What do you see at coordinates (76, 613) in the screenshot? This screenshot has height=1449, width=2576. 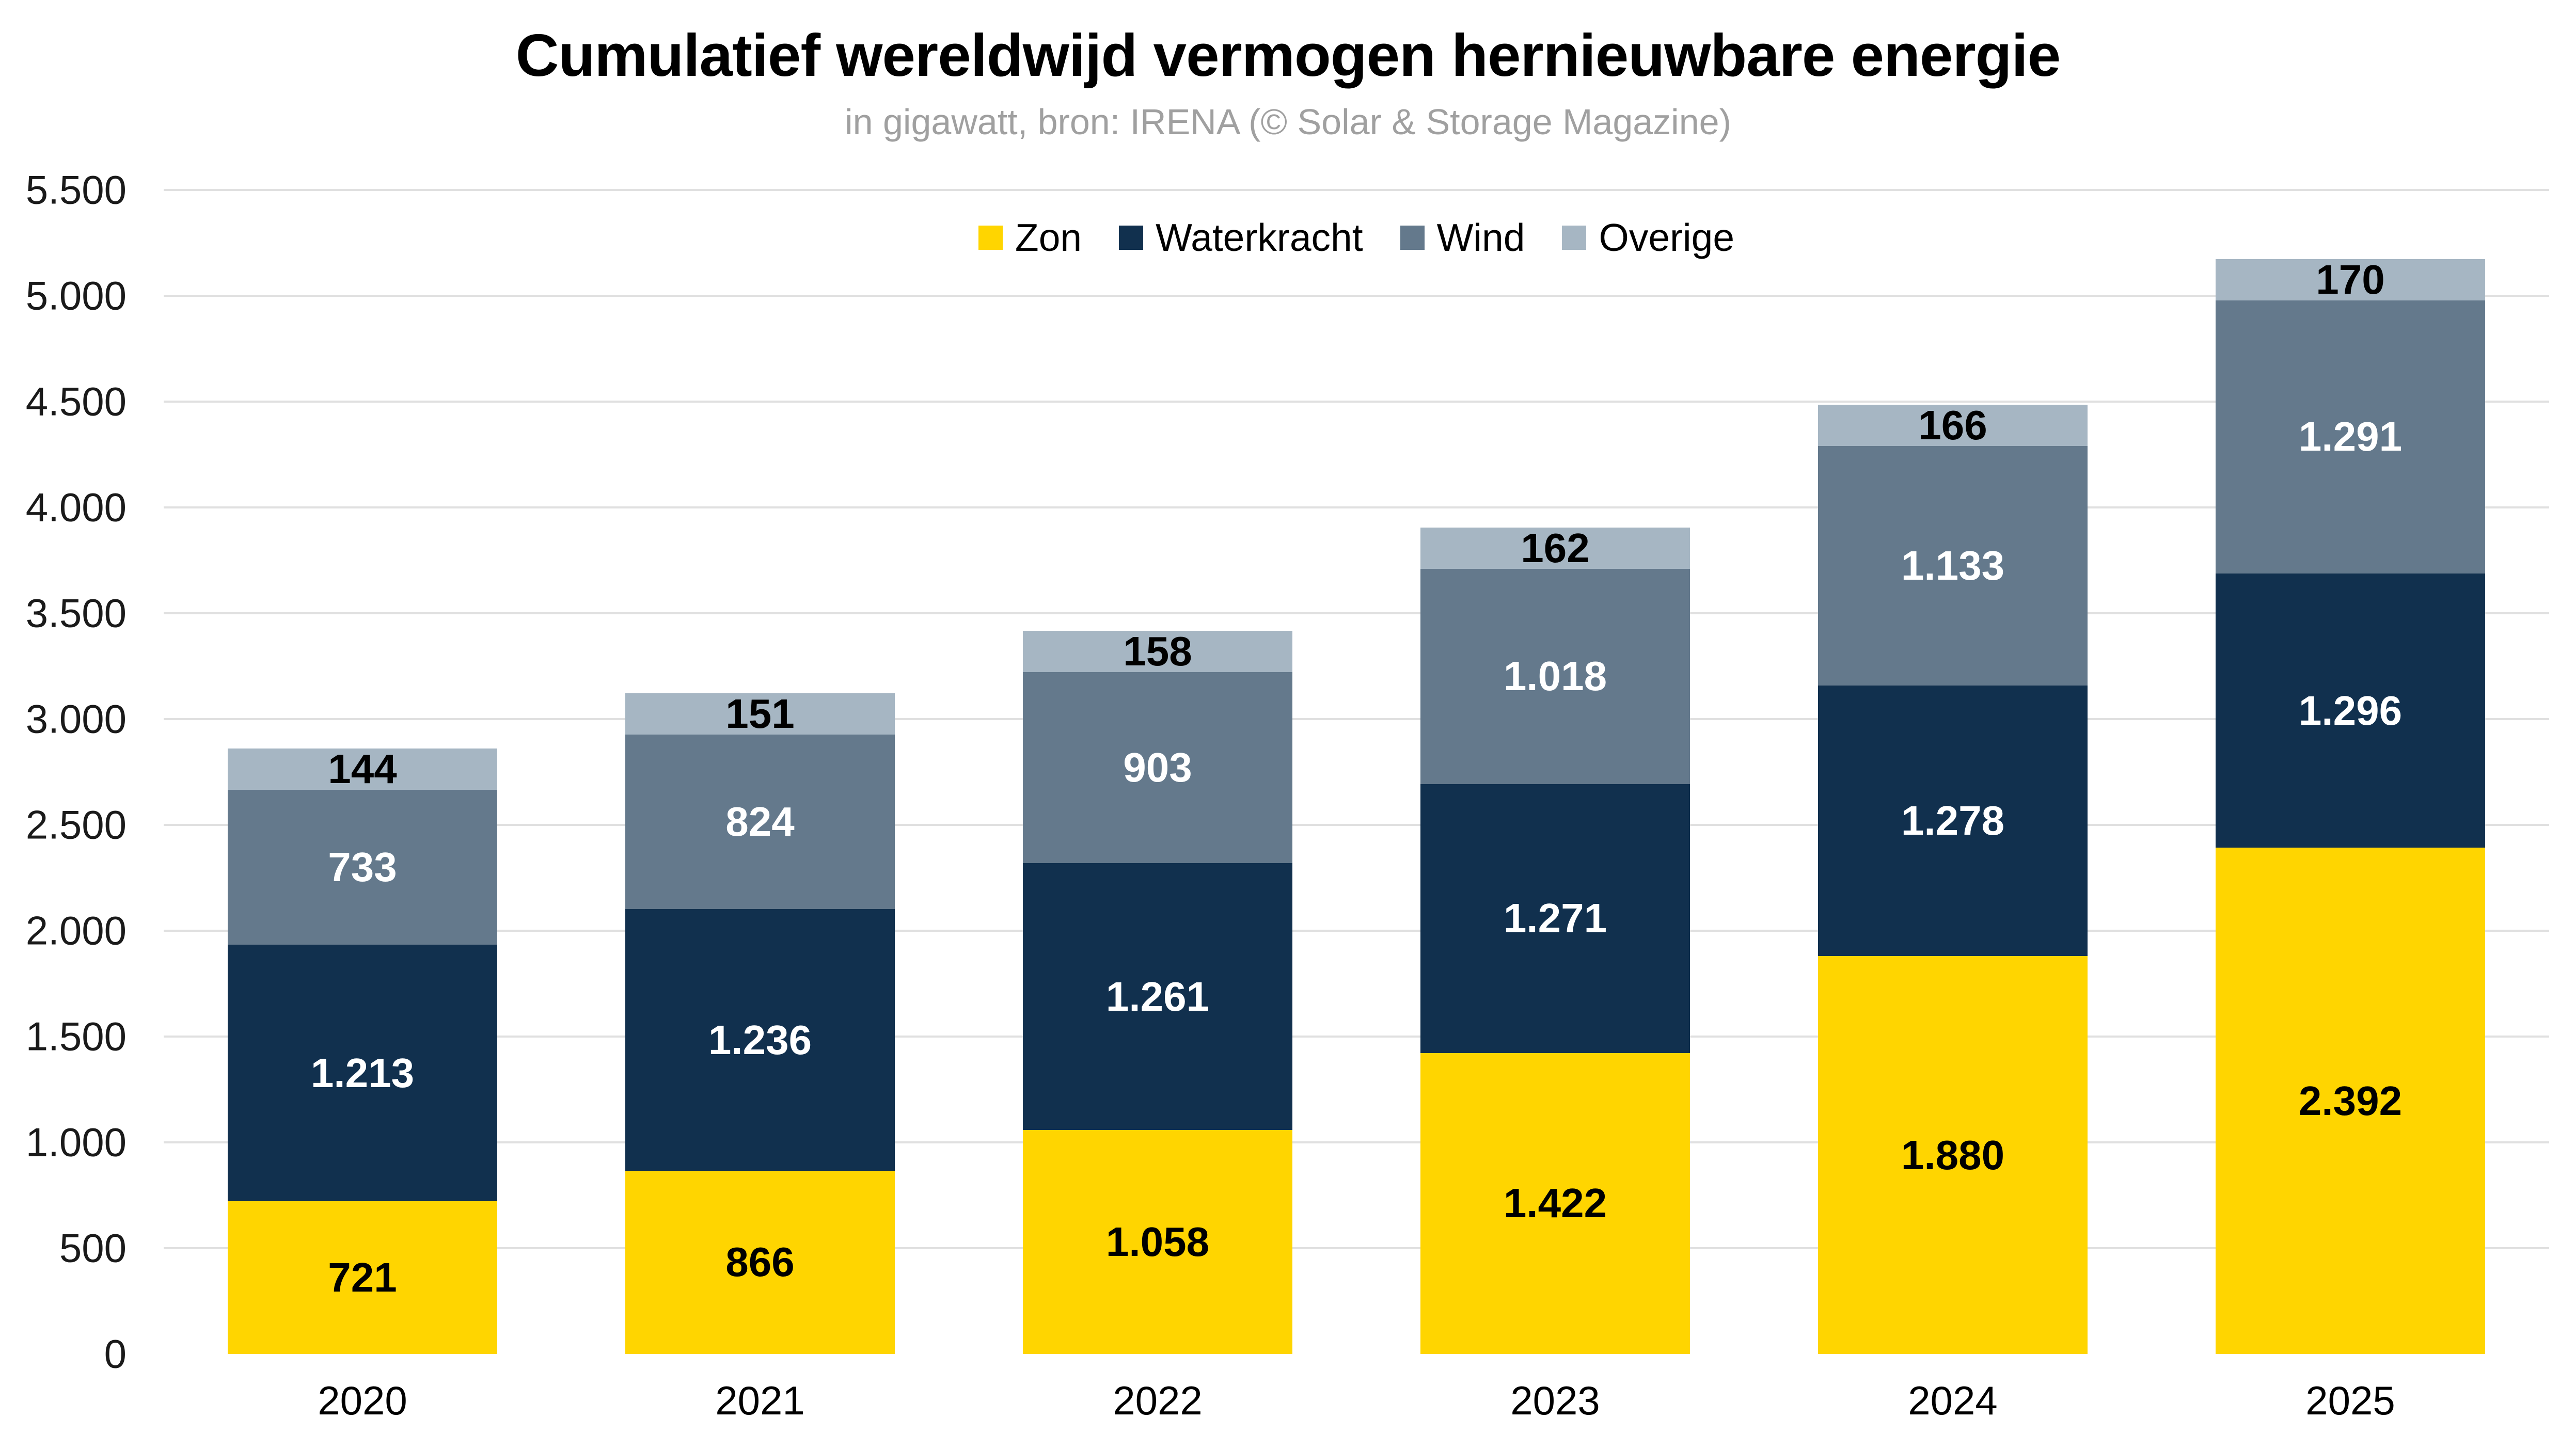 I see `y-axis-tick-label: 3.500` at bounding box center [76, 613].